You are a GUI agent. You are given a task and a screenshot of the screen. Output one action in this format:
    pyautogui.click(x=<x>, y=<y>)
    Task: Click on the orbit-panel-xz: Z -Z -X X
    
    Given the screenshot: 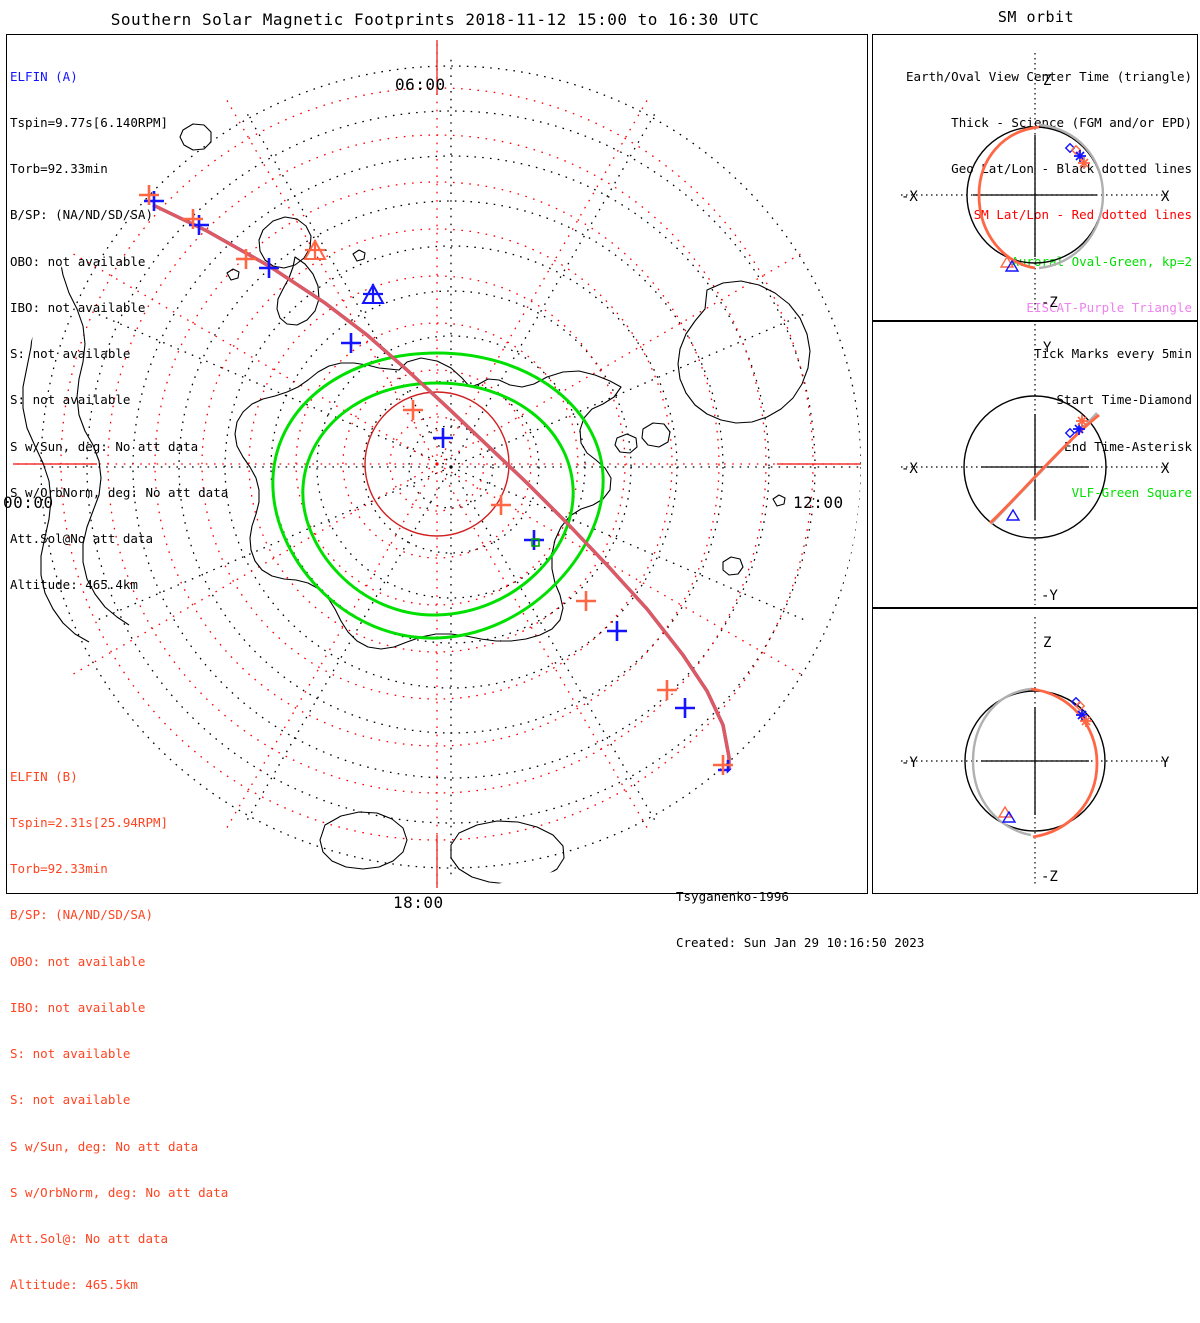 What is the action you would take?
    pyautogui.click(x=1035, y=177)
    